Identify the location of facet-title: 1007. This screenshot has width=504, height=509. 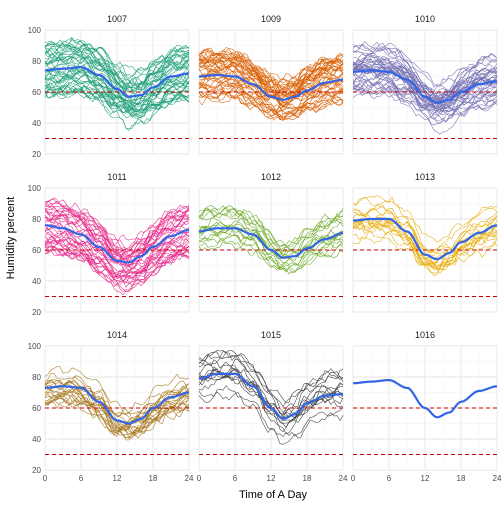
(117, 19).